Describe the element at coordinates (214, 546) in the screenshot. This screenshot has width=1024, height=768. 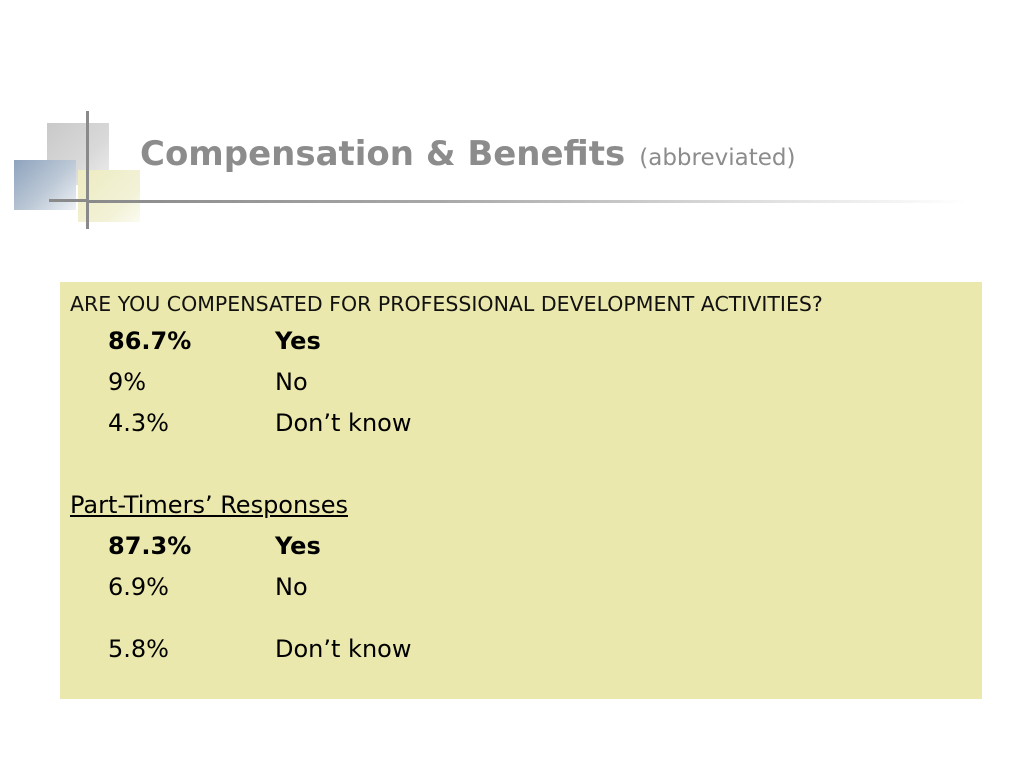
I see `part-timer-response-row: 87.3% Yes` at that location.